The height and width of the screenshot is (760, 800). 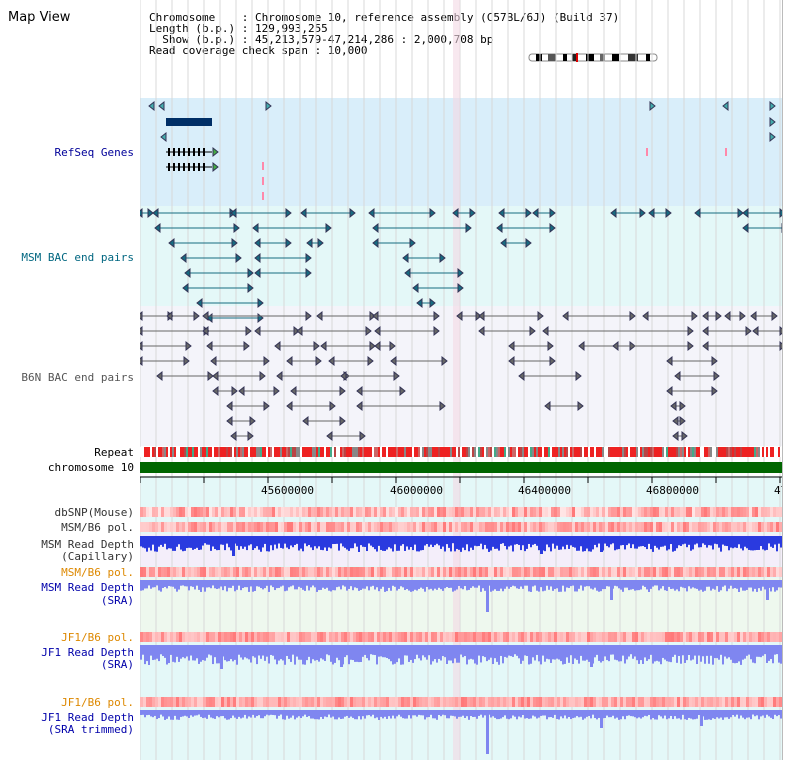 I want to click on track-label-dbsnp: dbSNP(Mouse), so click(x=94, y=512).